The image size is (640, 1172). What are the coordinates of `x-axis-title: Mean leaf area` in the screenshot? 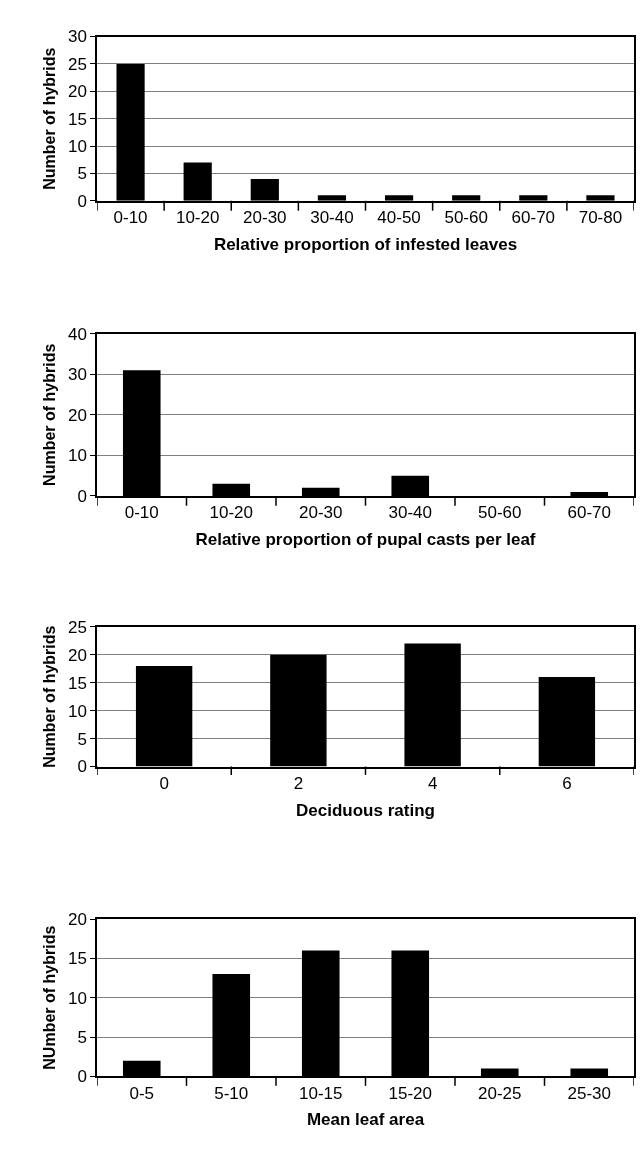 It's located at (365, 1120).